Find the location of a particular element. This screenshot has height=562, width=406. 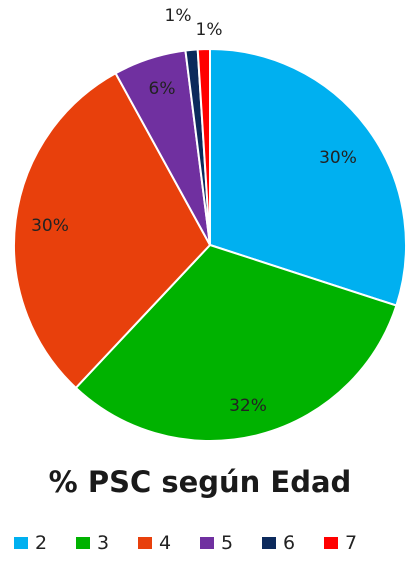

legend-label-2: 2 is located at coordinates (41, 543).